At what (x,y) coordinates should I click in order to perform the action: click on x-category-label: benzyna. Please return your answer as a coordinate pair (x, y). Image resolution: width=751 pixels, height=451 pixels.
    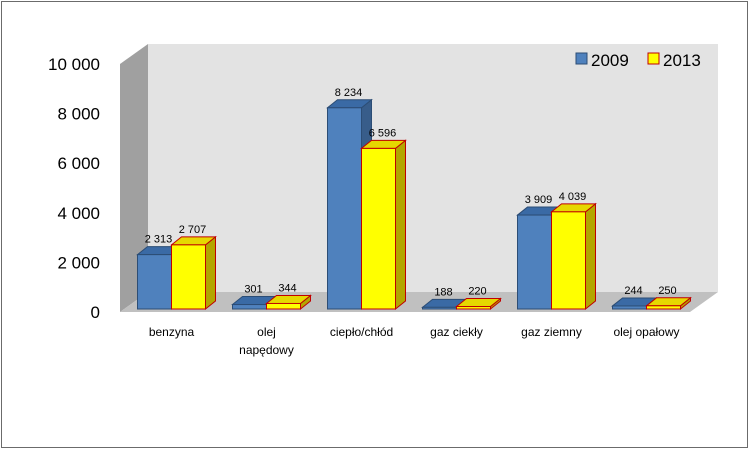
    Looking at the image, I should click on (172, 332).